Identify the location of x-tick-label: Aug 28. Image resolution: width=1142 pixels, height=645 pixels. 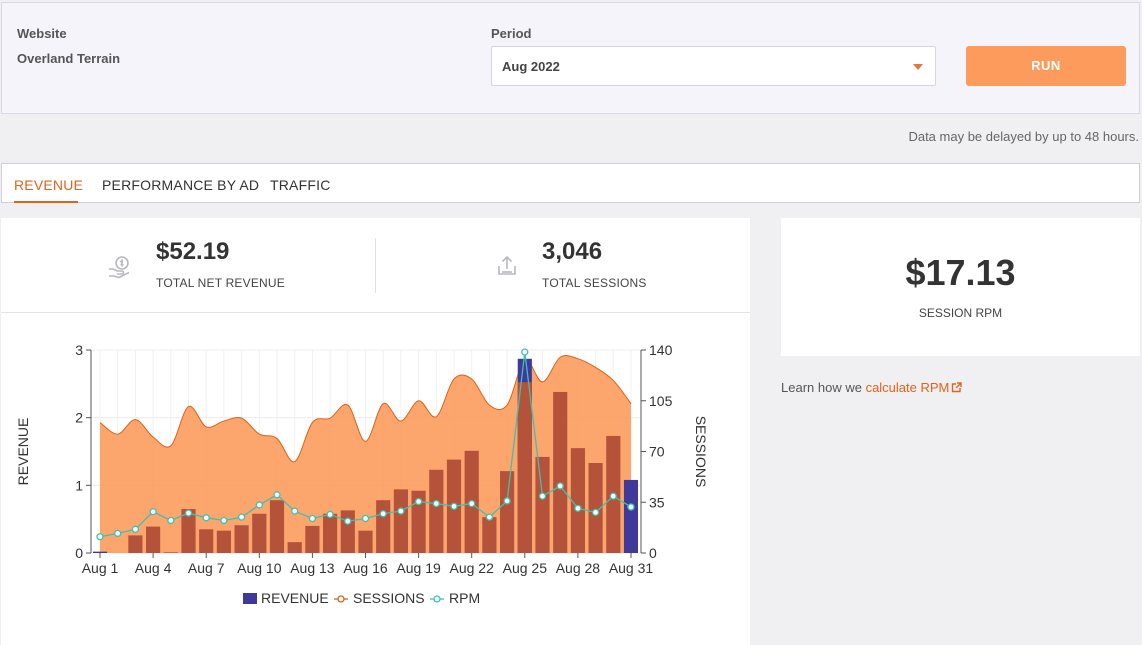
(578, 568).